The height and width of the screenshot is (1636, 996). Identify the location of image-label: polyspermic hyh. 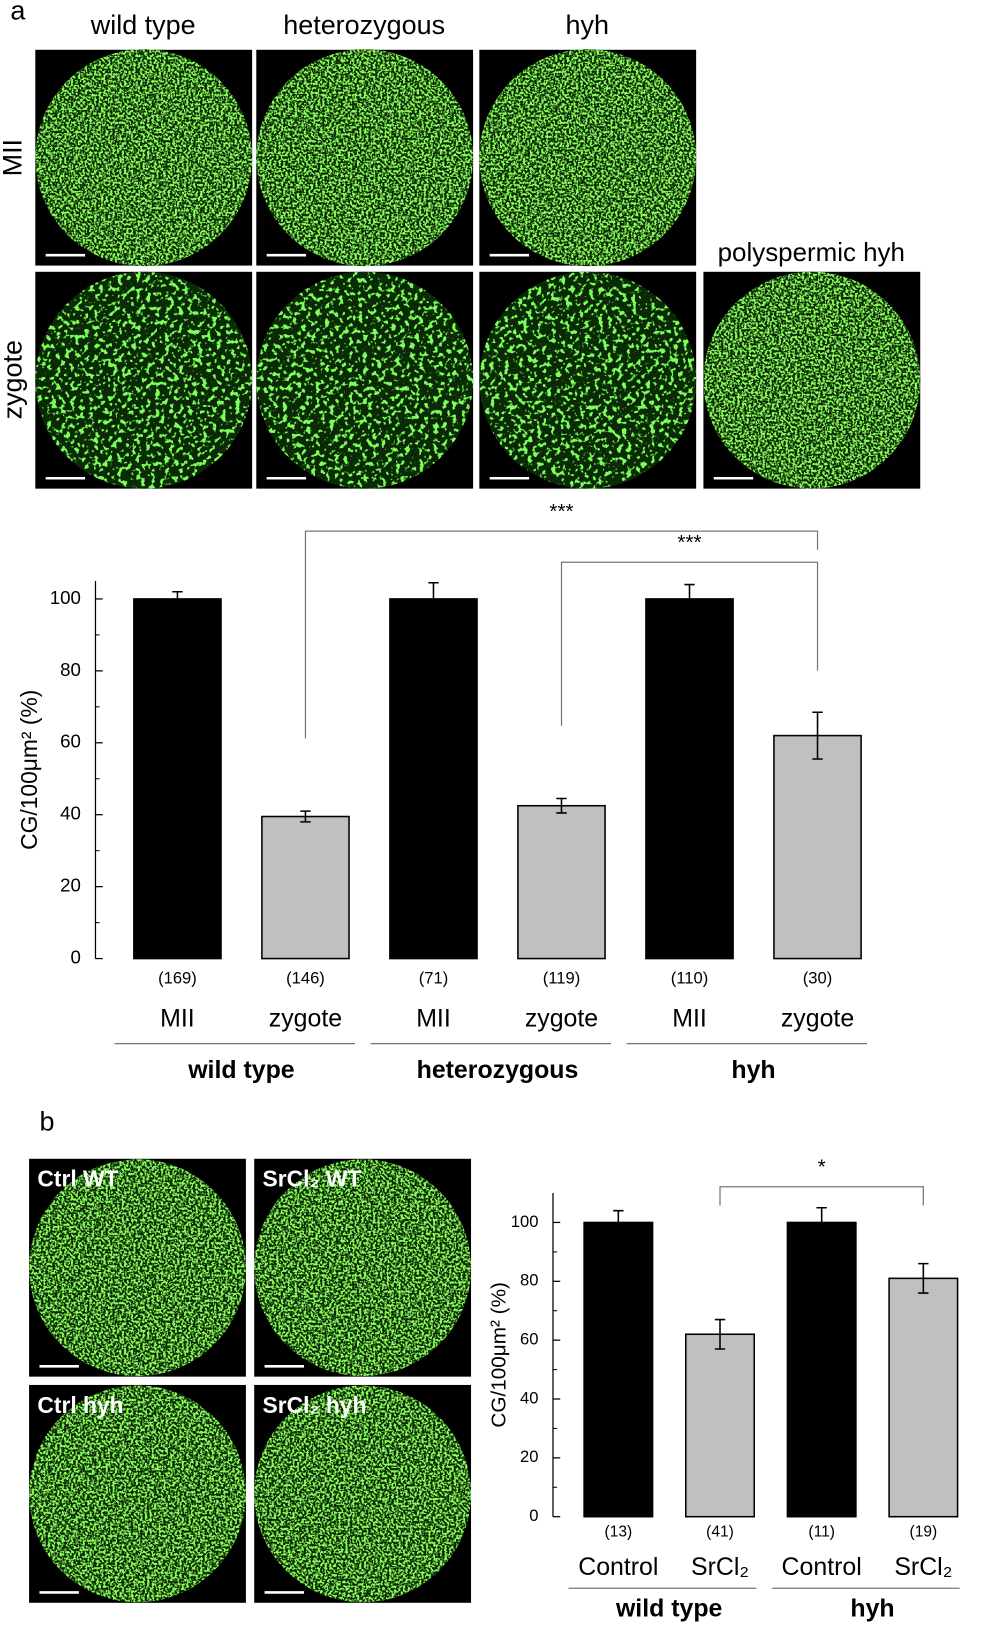
(811, 253).